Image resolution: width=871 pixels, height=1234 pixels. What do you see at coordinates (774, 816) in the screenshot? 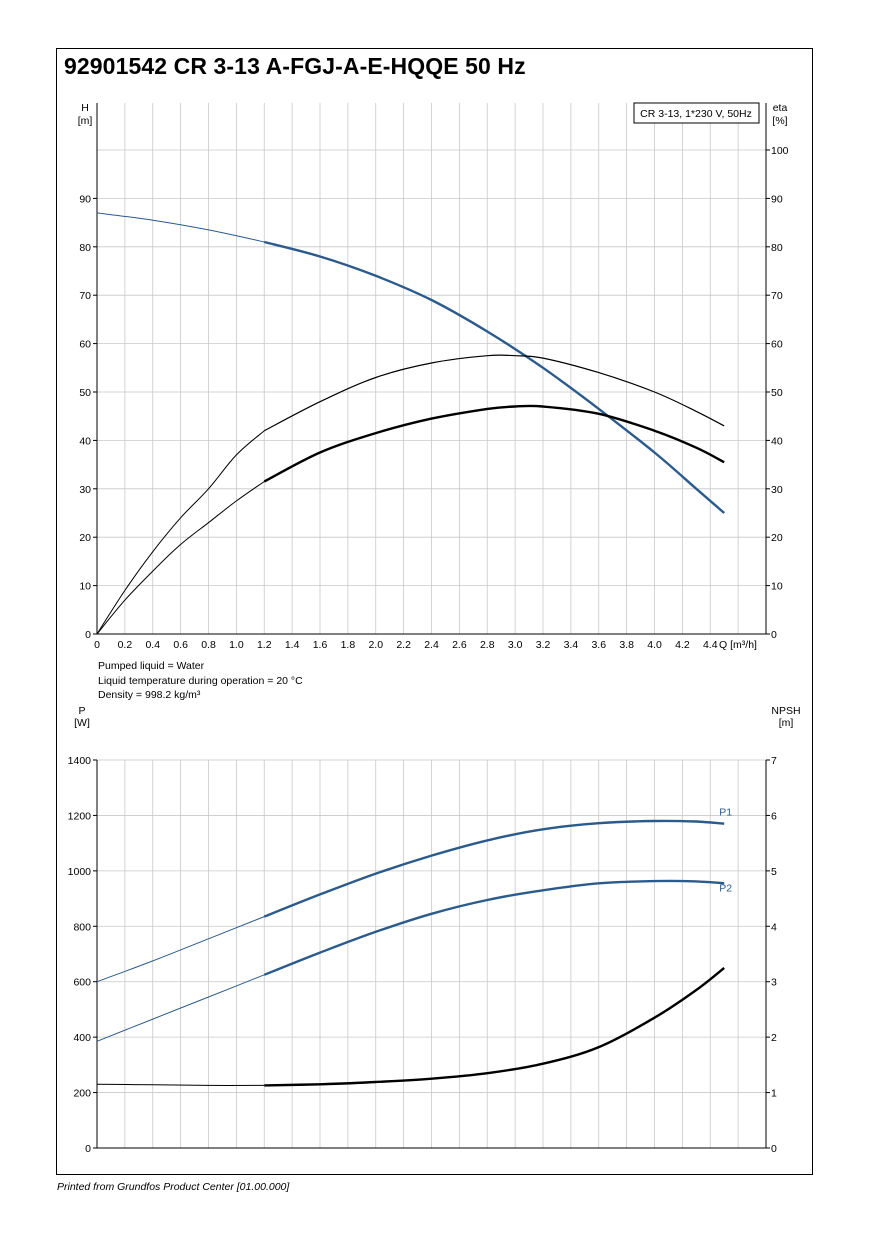
I see `y-right-tick-label: 6` at bounding box center [774, 816].